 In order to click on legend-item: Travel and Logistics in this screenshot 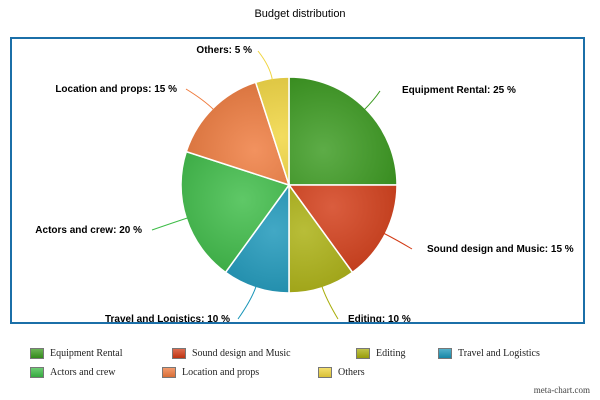, I will do `click(489, 353)`.